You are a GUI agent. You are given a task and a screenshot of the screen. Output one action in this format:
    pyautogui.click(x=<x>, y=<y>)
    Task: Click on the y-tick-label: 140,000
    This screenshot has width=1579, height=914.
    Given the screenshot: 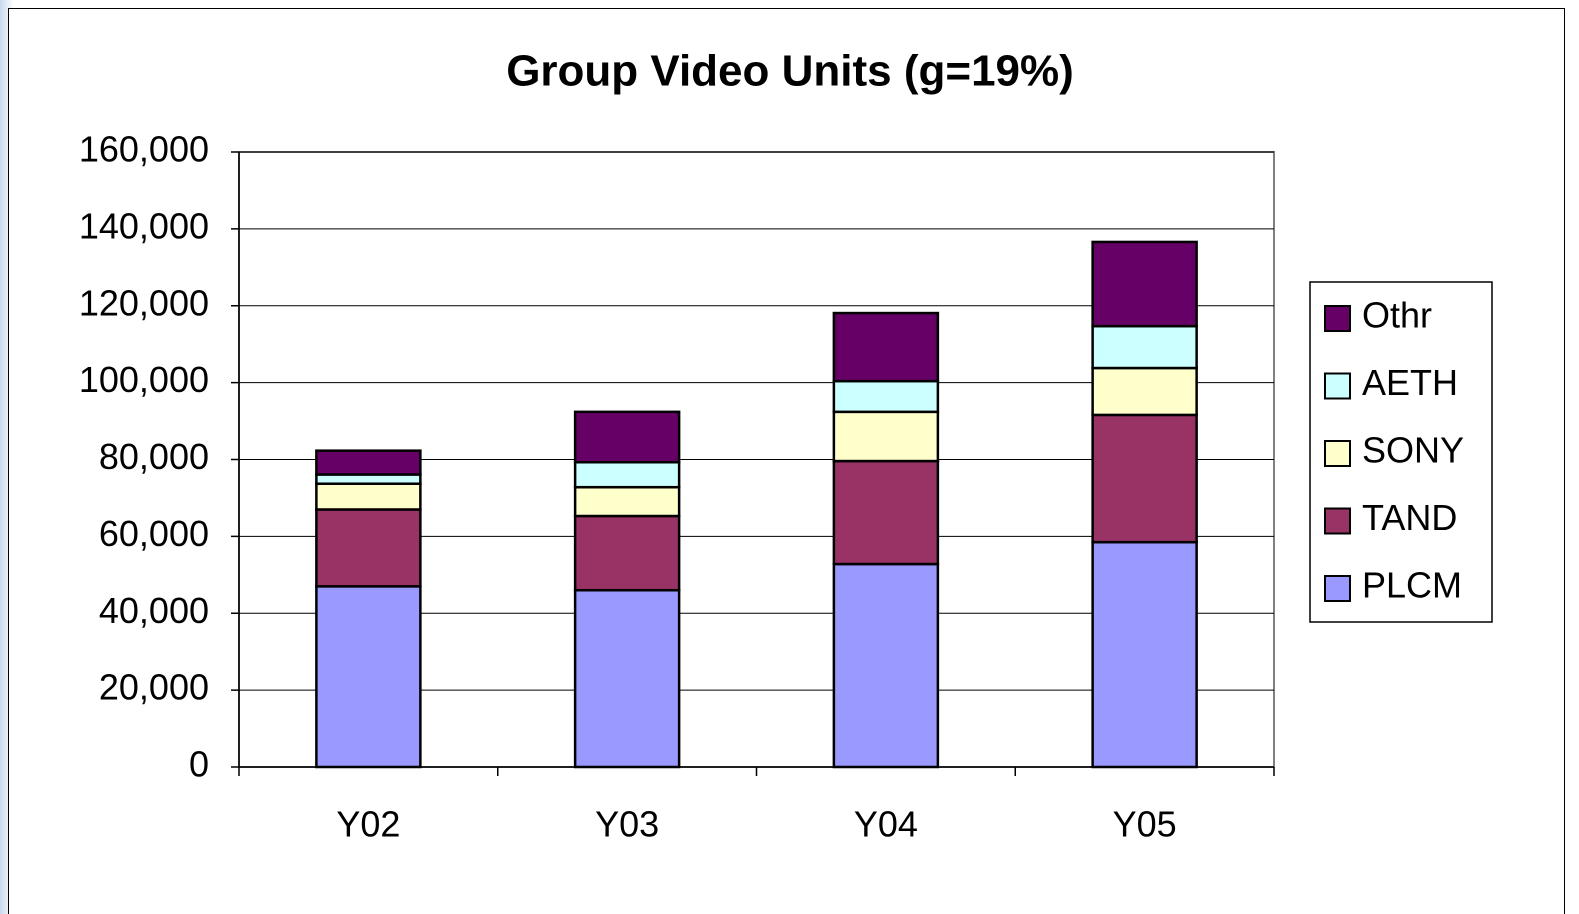 What is the action you would take?
    pyautogui.click(x=144, y=225)
    